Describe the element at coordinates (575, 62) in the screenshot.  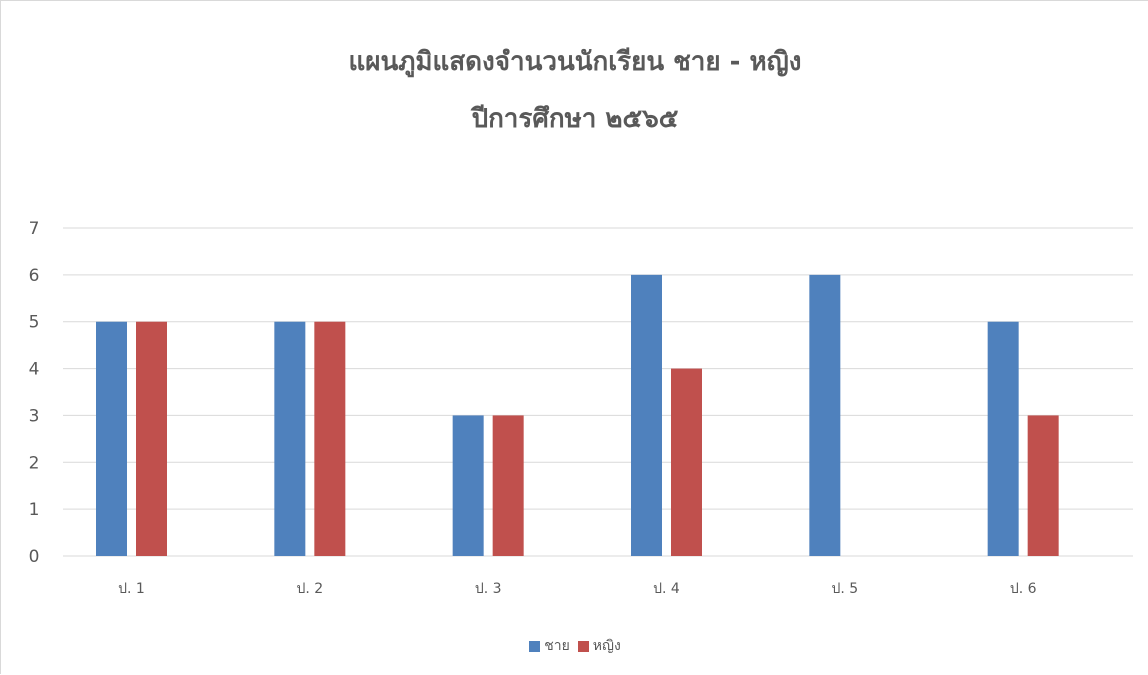
I see `chart-title: แผนภูมิแสดงจำนวนนักเรียน ชาย - หญิง` at that location.